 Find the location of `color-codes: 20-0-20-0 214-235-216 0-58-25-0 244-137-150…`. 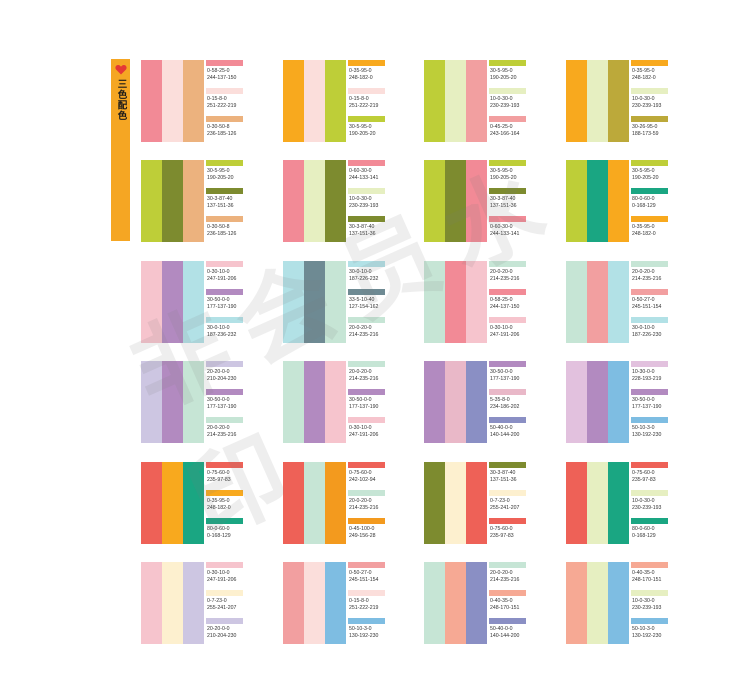

color-codes: 20-0-20-0 214-235-216 0-58-25-0 244-137-150… is located at coordinates (507, 302).